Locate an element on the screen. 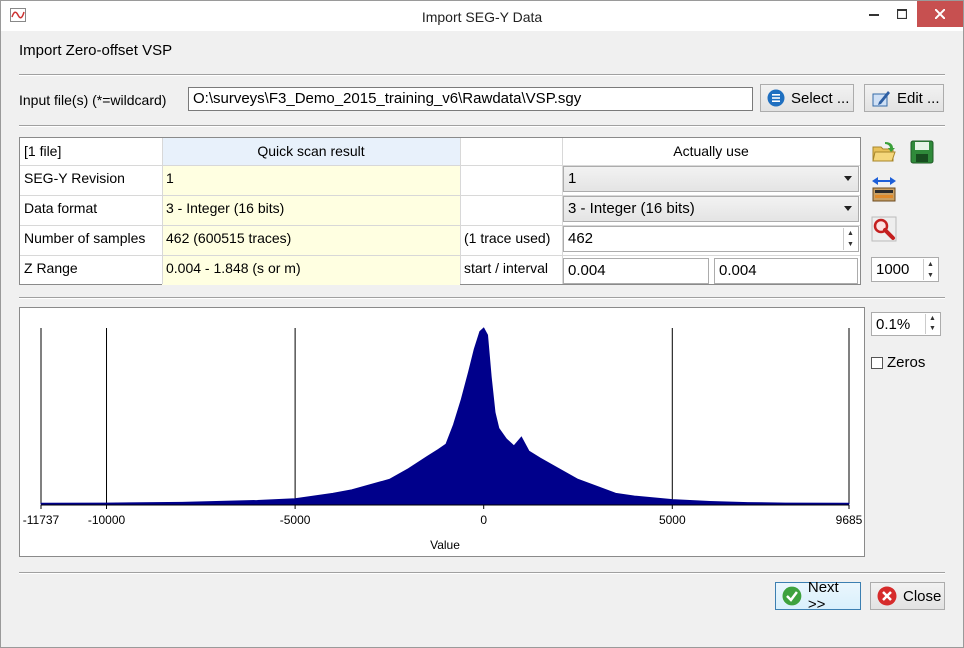 The height and width of the screenshot is (648, 964). edit-icon is located at coordinates (881, 99).